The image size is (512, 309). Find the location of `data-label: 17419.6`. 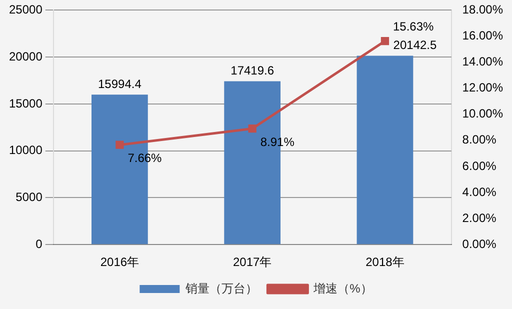

data-label: 17419.6 is located at coordinates (252, 71).